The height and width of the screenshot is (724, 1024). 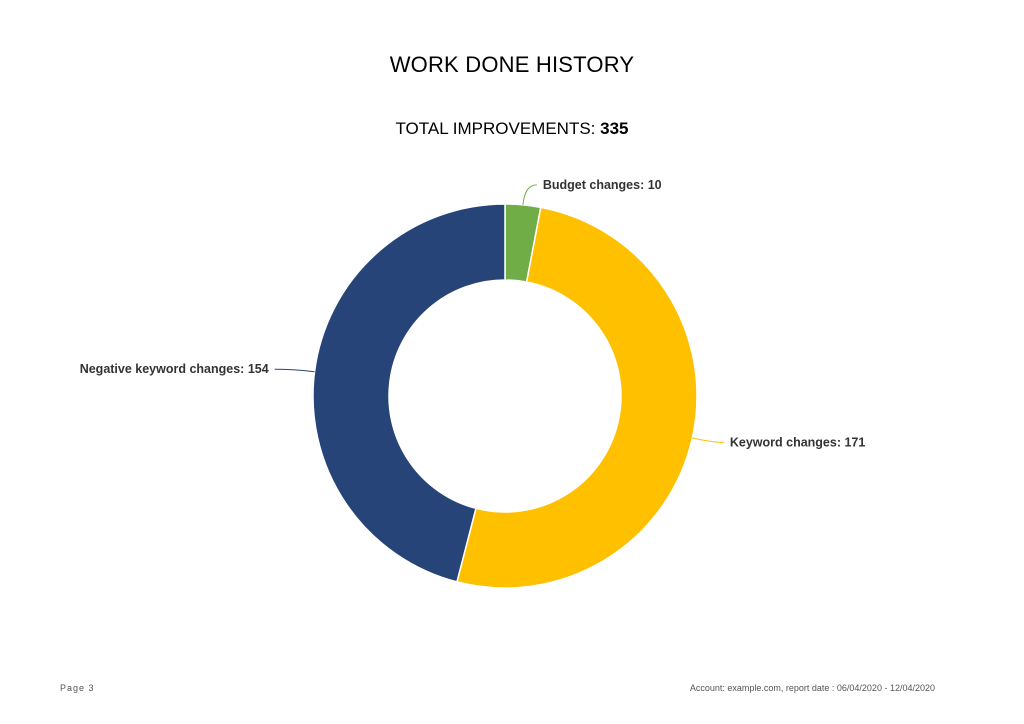 I want to click on connector-budget-changes, so click(x=529, y=194).